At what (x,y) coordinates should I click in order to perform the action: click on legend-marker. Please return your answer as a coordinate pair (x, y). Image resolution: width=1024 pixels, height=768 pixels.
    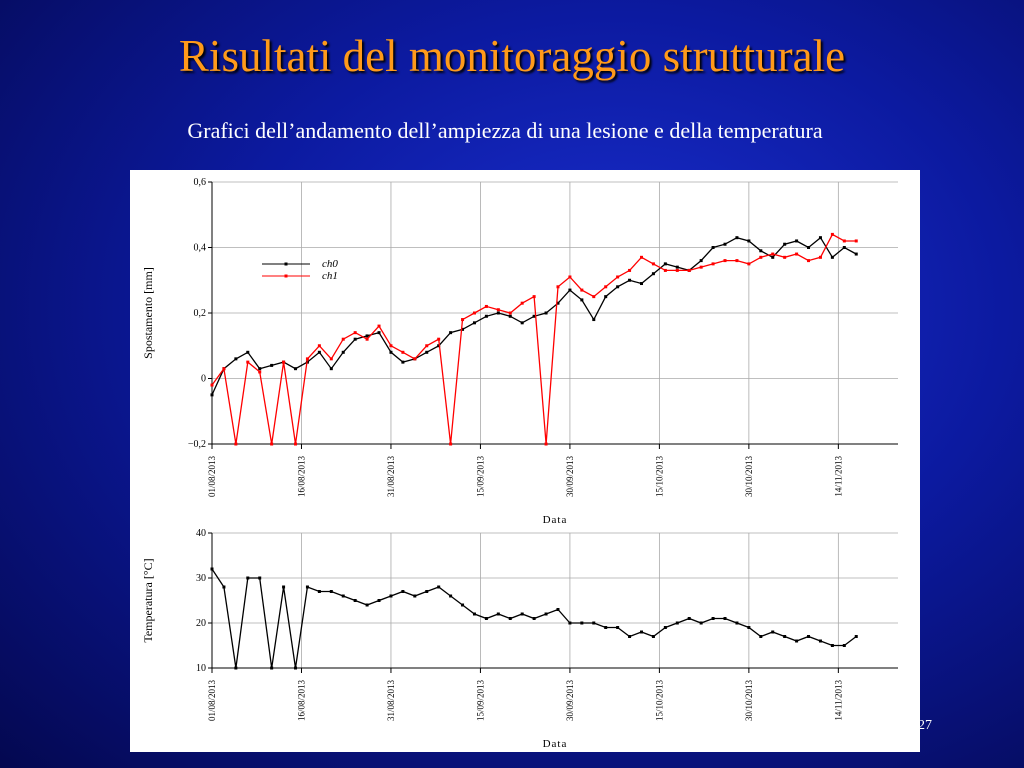
    Looking at the image, I should click on (286, 276).